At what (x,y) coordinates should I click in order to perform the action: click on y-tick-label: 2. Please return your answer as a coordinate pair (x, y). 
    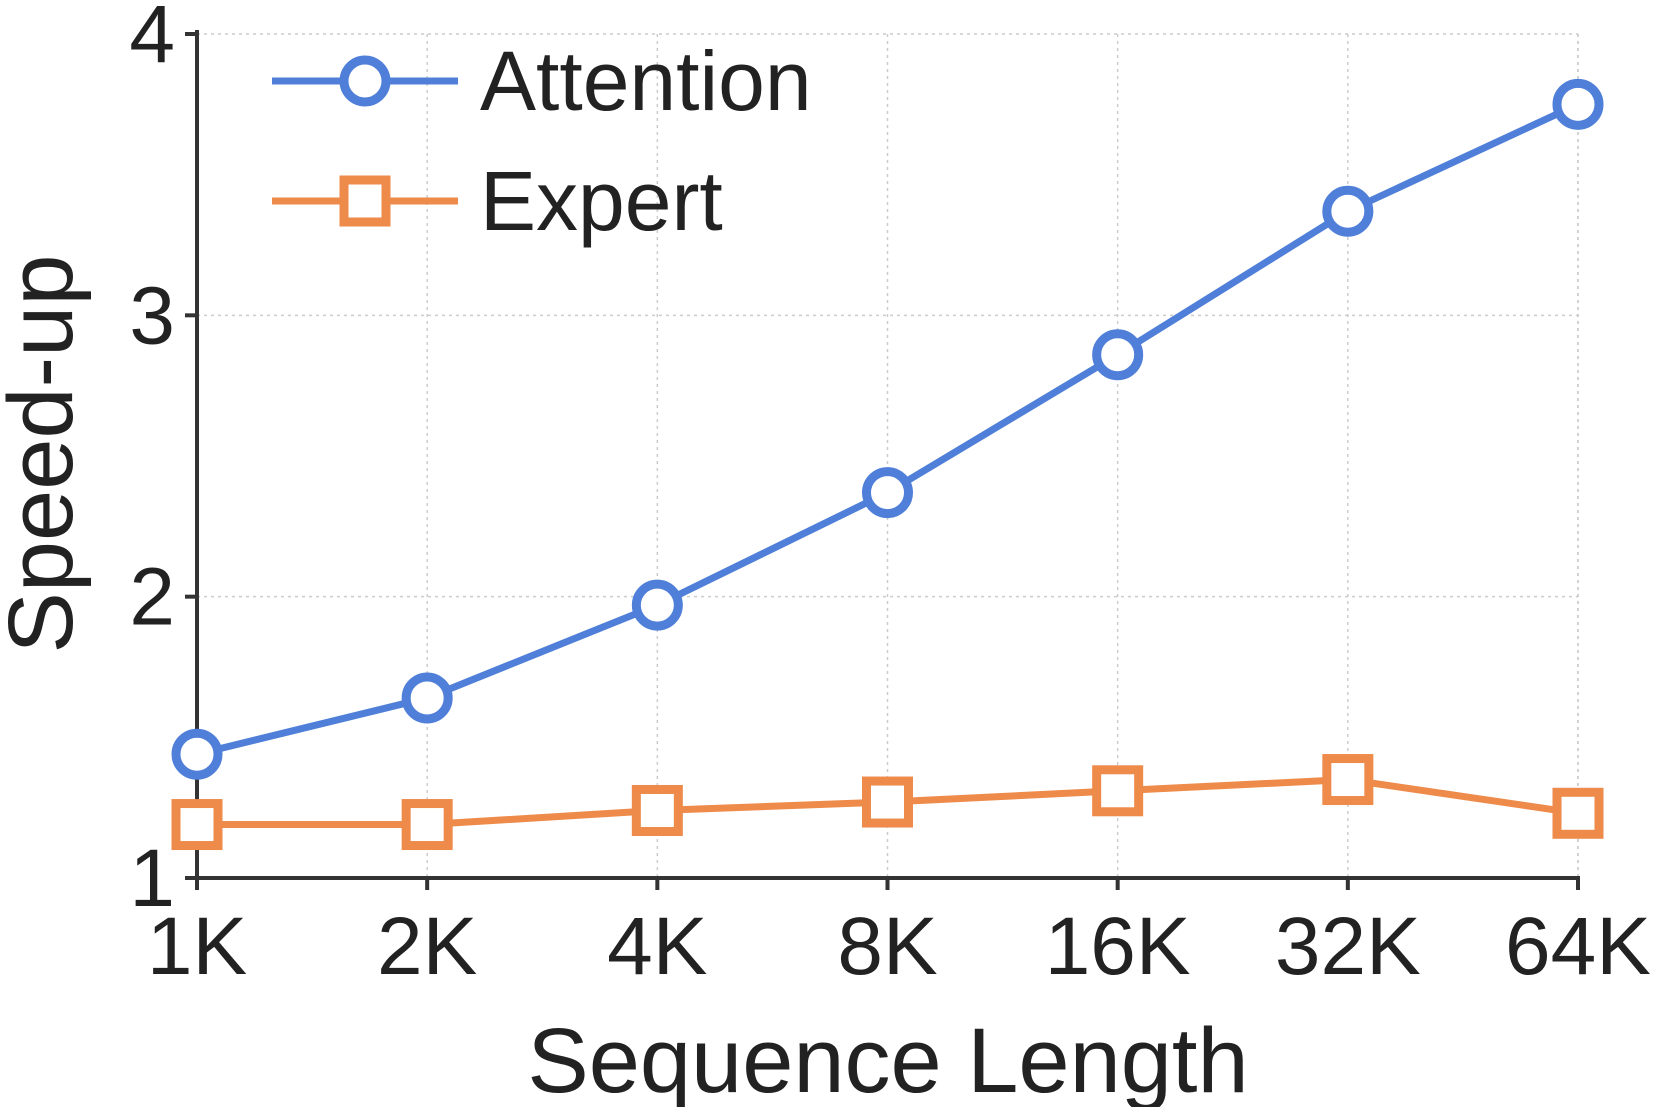
    Looking at the image, I should click on (152, 597).